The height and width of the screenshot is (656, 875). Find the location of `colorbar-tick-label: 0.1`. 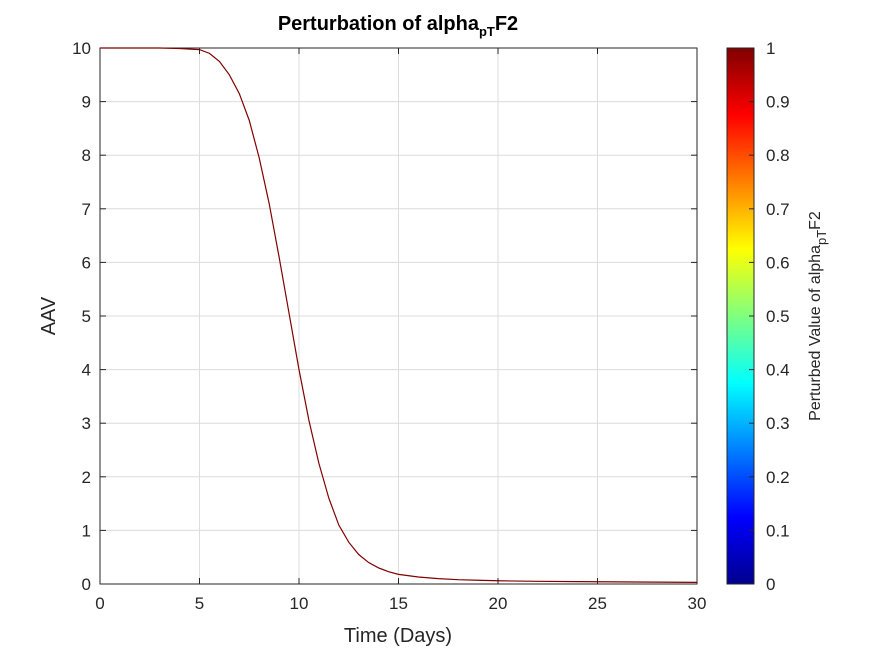

colorbar-tick-label: 0.1 is located at coordinates (778, 530).